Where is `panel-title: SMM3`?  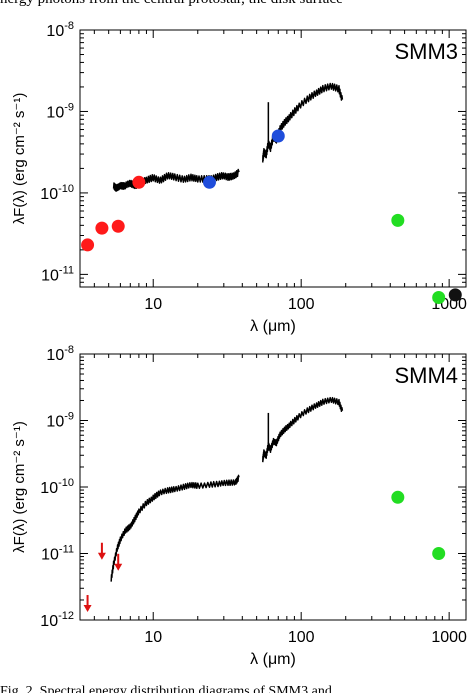
panel-title: SMM3 is located at coordinates (426, 51).